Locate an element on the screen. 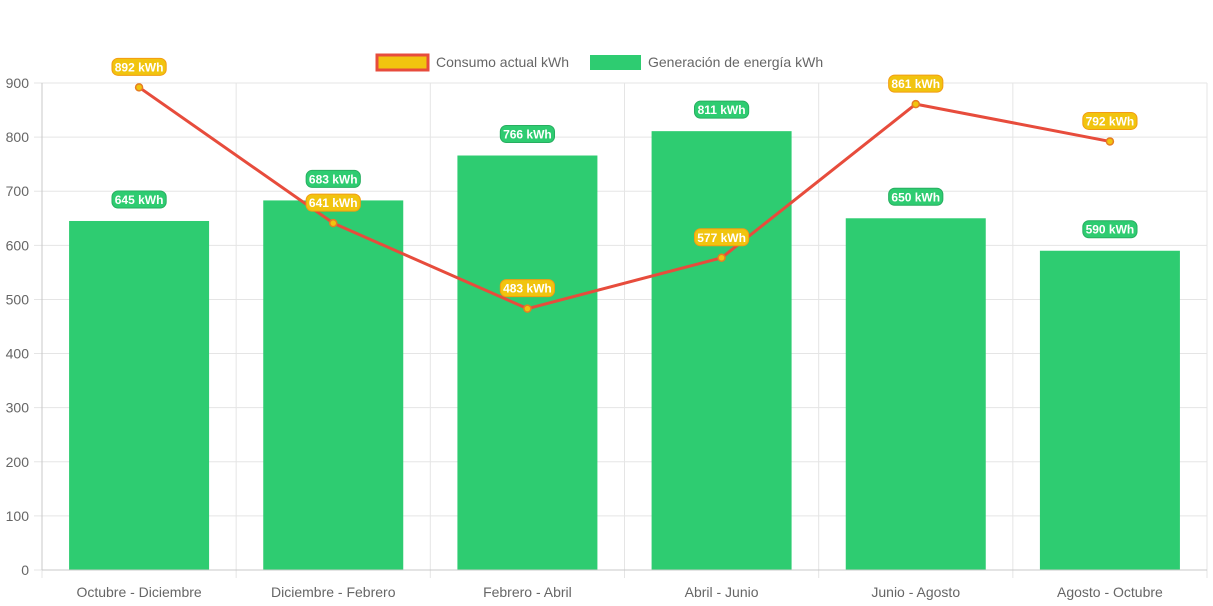  line-data-label: 892 kWh is located at coordinates (139, 66).